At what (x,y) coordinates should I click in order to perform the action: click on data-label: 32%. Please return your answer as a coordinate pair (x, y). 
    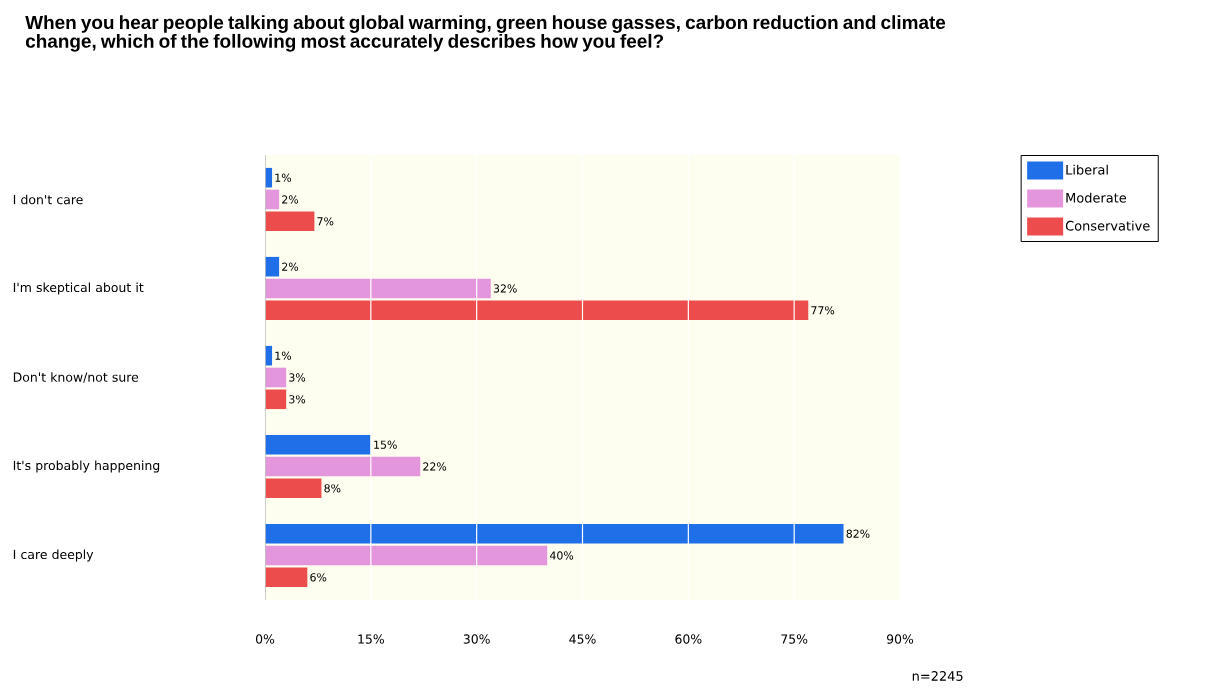
    Looking at the image, I should click on (505, 288).